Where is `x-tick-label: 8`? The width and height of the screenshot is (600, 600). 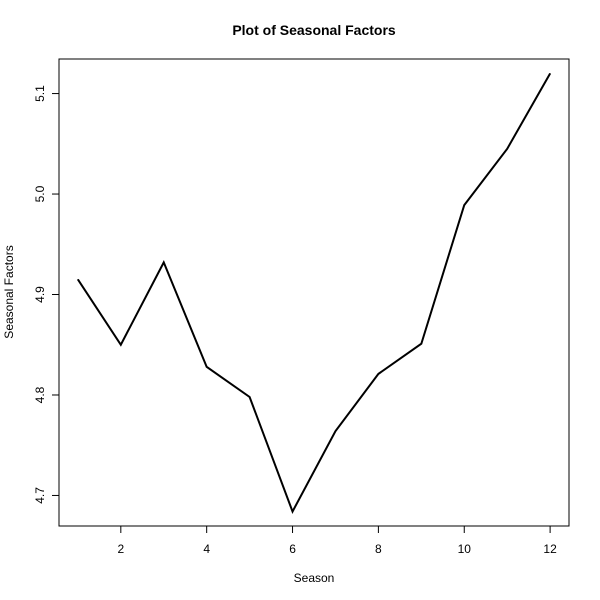 x-tick-label: 8 is located at coordinates (378, 549).